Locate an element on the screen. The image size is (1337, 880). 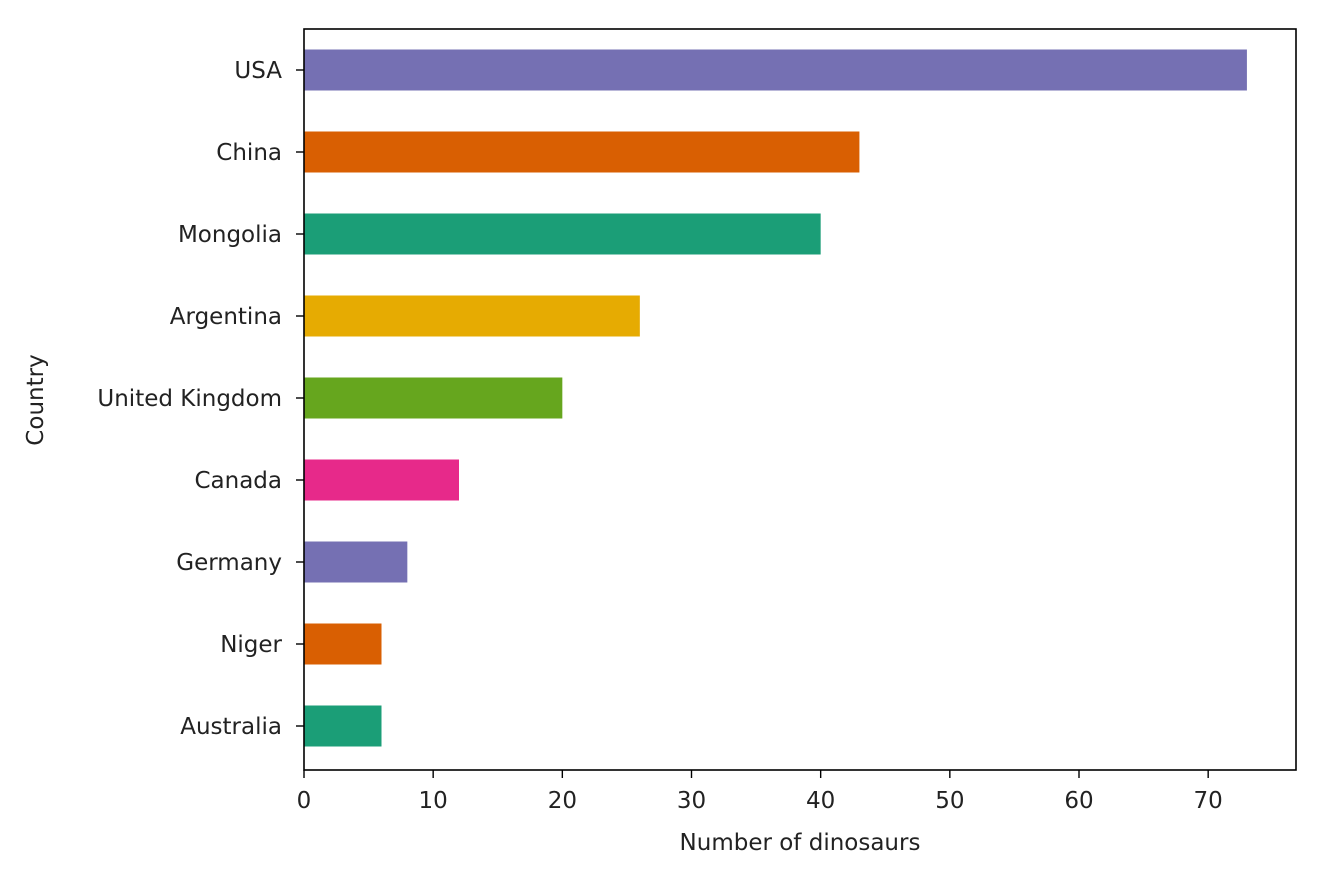
bar-germany is located at coordinates (356, 562).